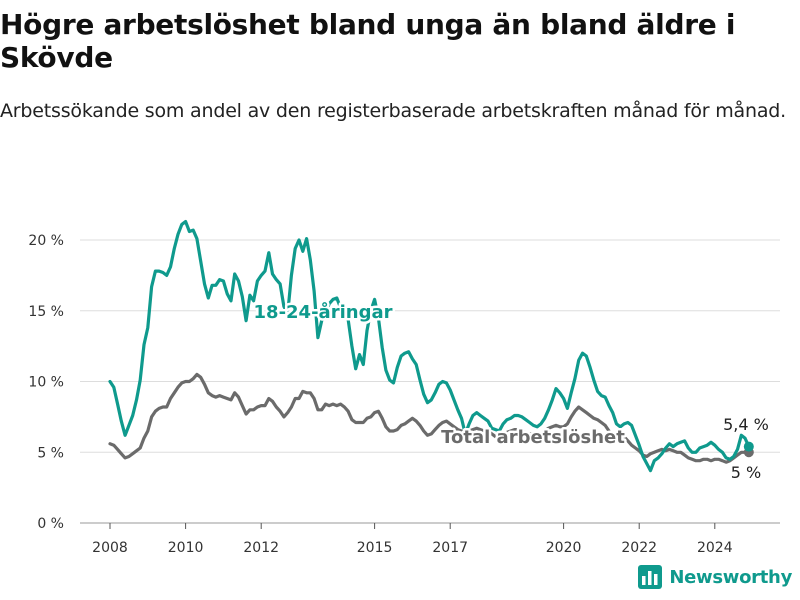 This screenshot has height=600, width=800. What do you see at coordinates (746, 424) in the screenshot?
I see `series-end-label: 5,4 %` at bounding box center [746, 424].